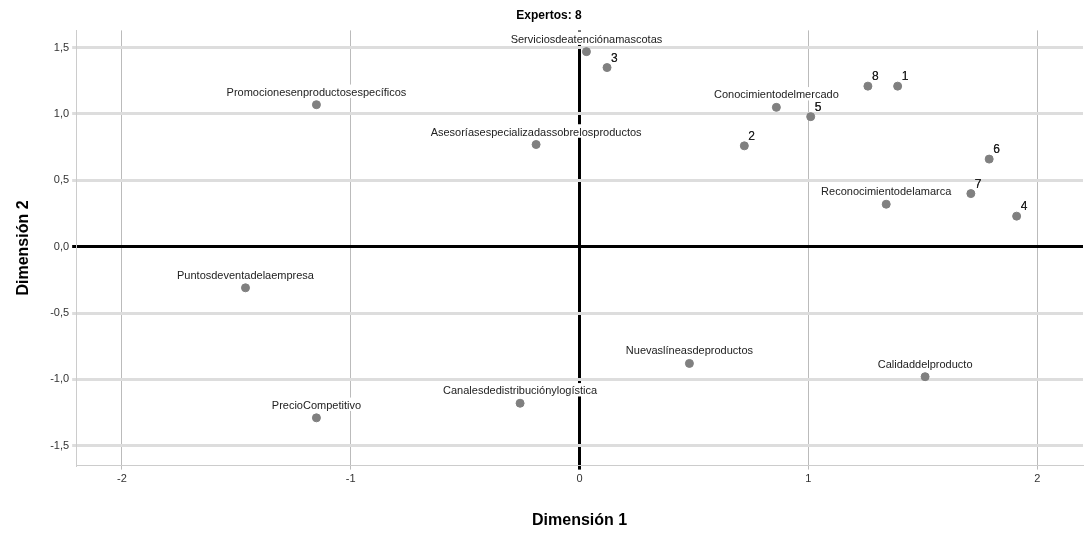  Describe the element at coordinates (586, 38) in the screenshot. I see `annotation: Serviciosdeatenciónamascotas` at that location.